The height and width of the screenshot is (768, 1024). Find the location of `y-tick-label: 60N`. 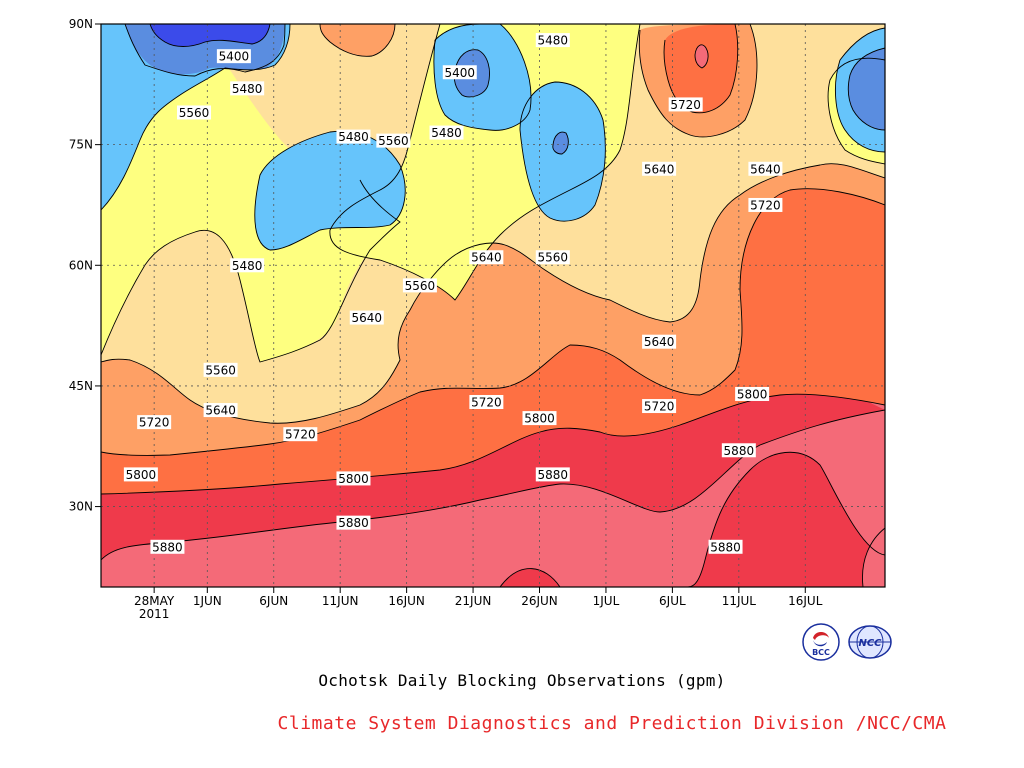

y-tick-label: 60N is located at coordinates (81, 265).